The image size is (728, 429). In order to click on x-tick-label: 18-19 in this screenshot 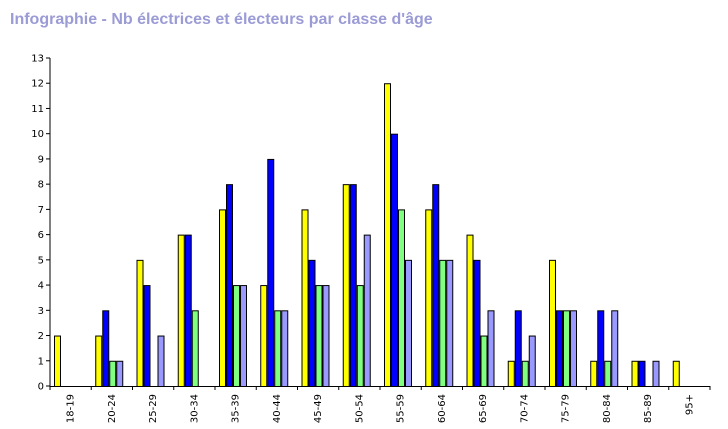, I will do `click(71, 408)`.